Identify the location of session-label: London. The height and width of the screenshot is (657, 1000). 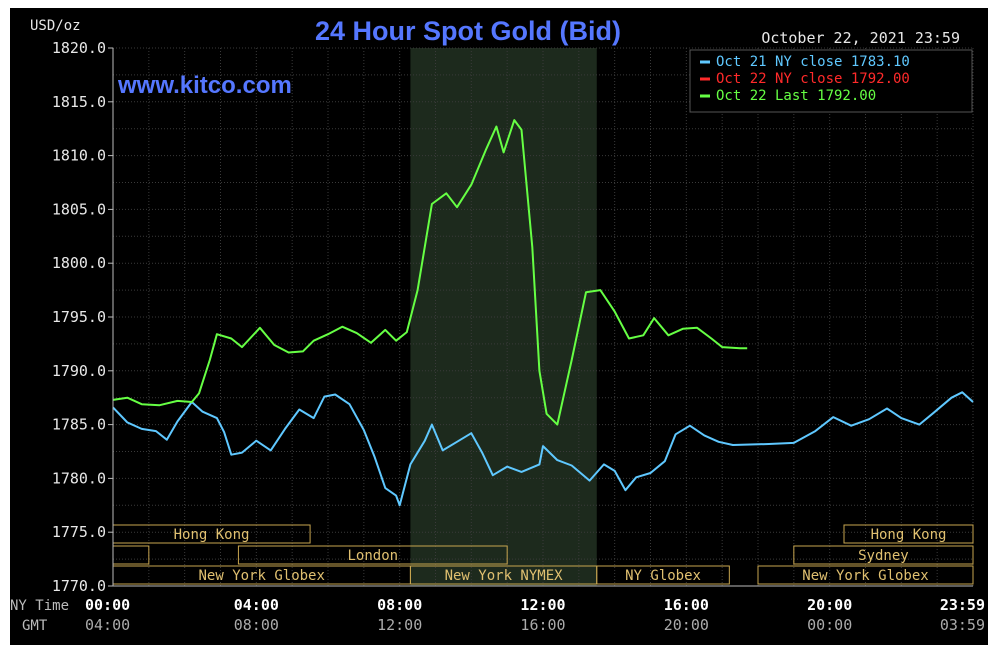
(373, 556).